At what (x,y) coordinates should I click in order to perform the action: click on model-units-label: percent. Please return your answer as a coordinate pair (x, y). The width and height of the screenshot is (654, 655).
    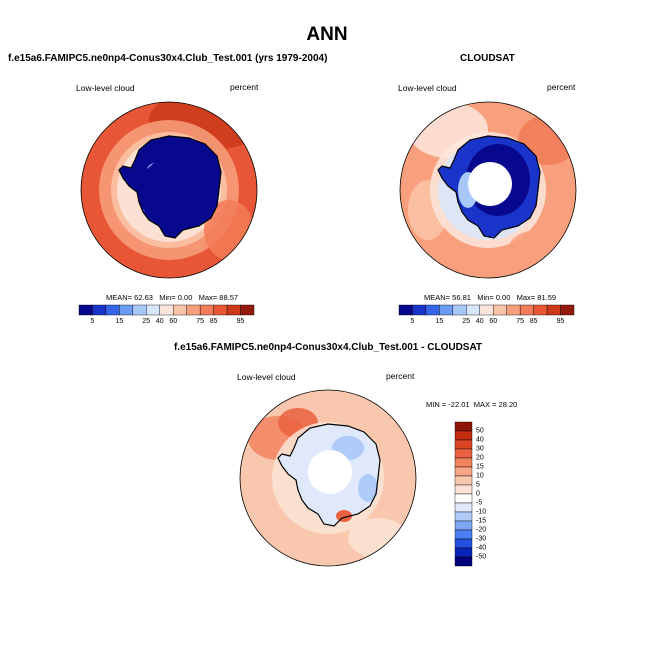
    Looking at the image, I should click on (244, 87).